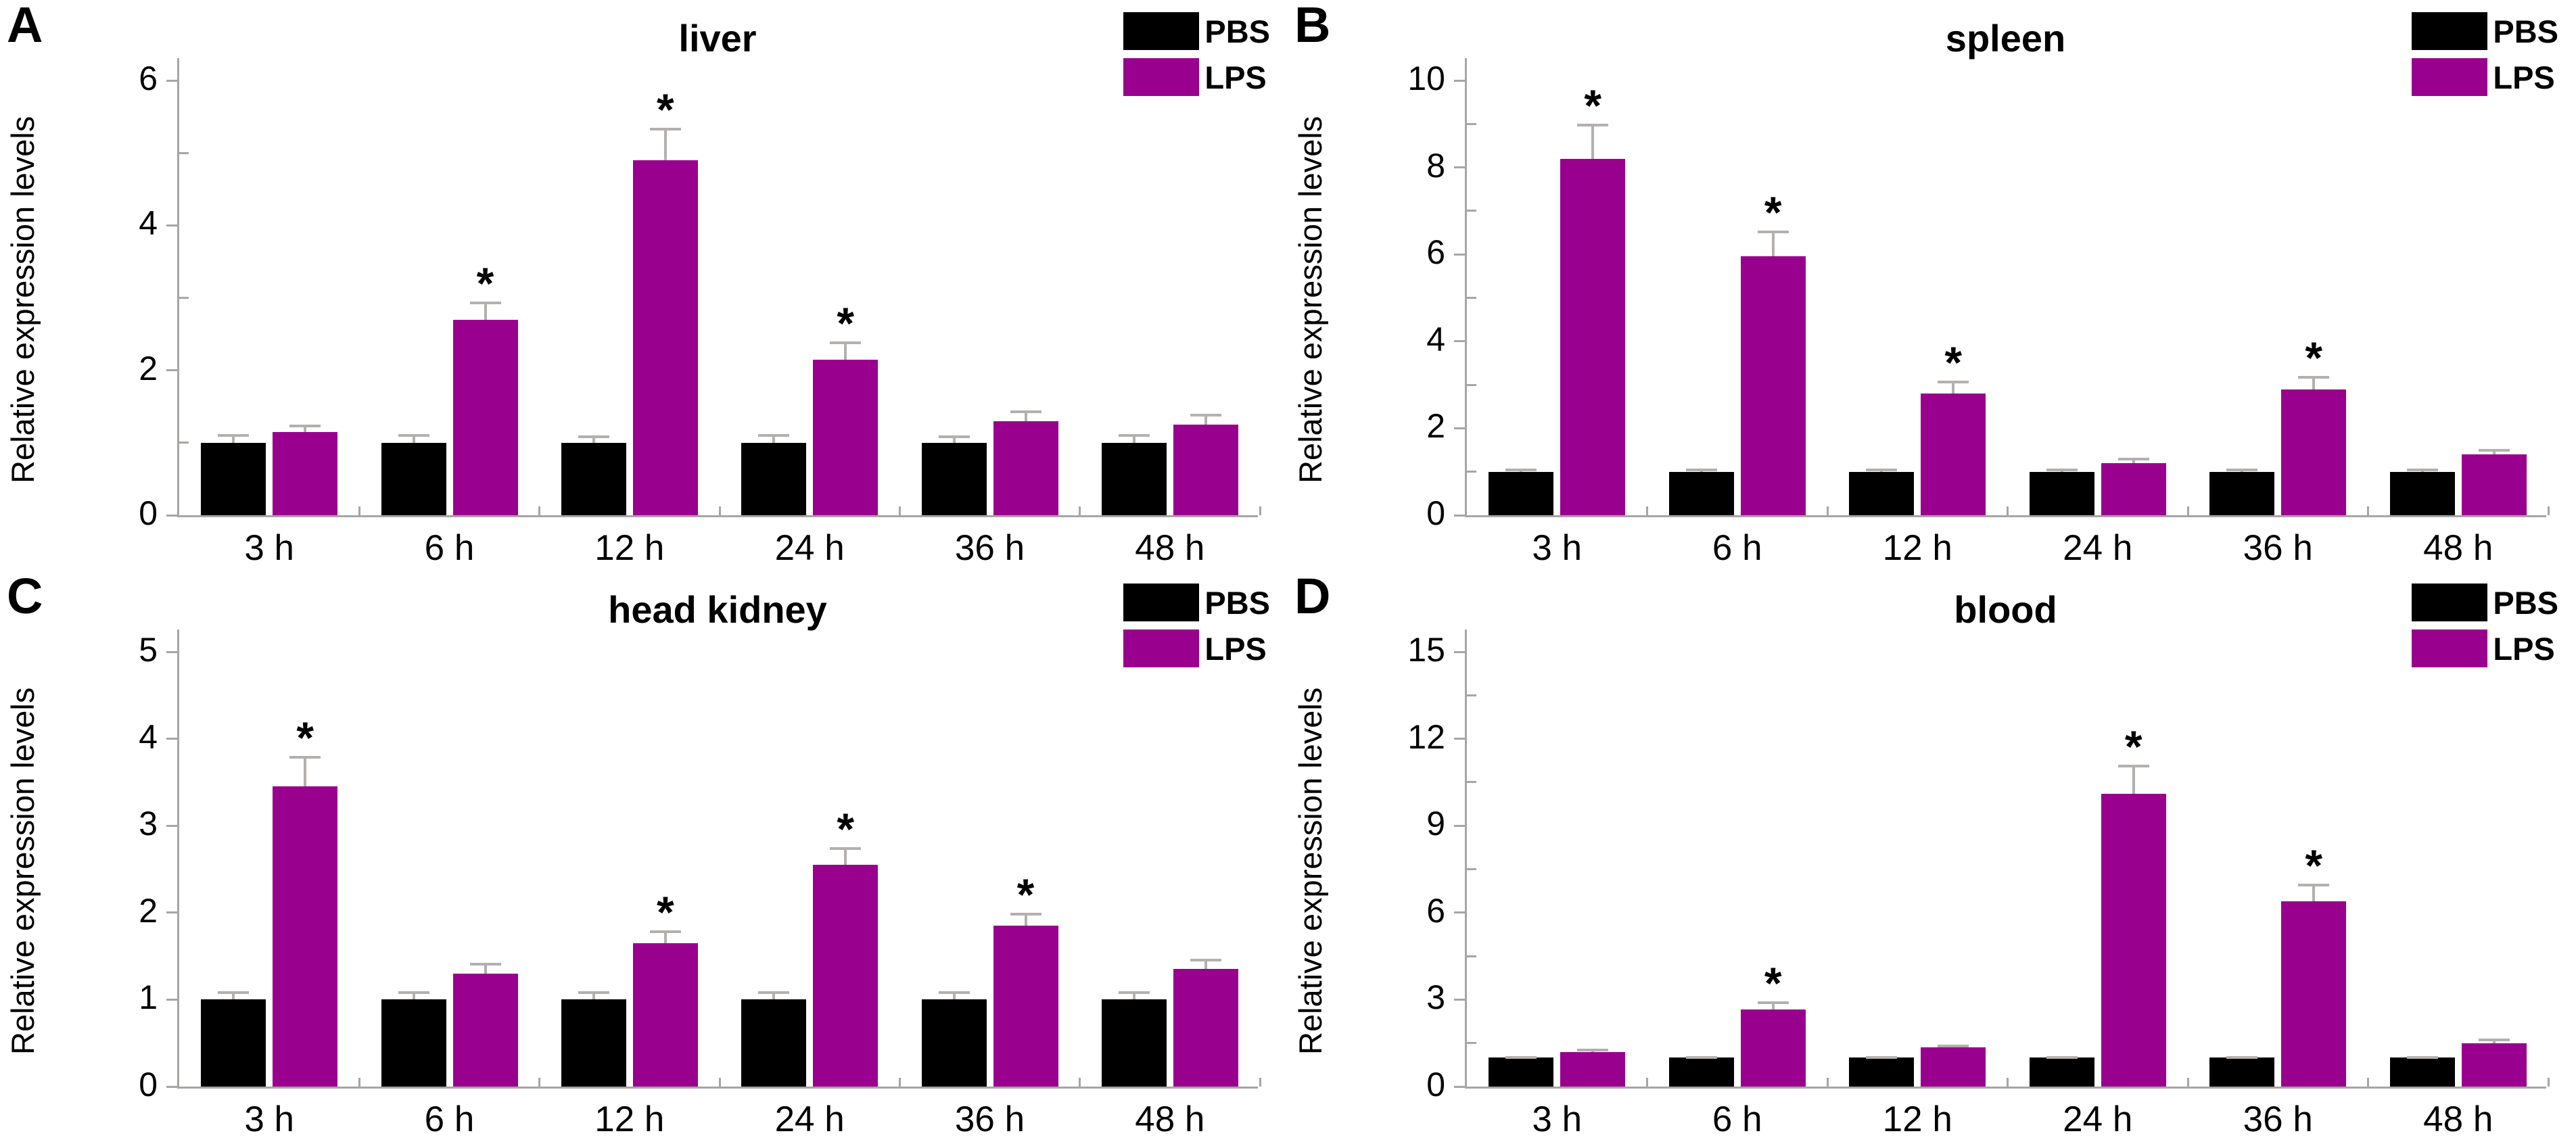 The height and width of the screenshot is (1142, 2576). I want to click on bar-lps-3h, so click(305, 473).